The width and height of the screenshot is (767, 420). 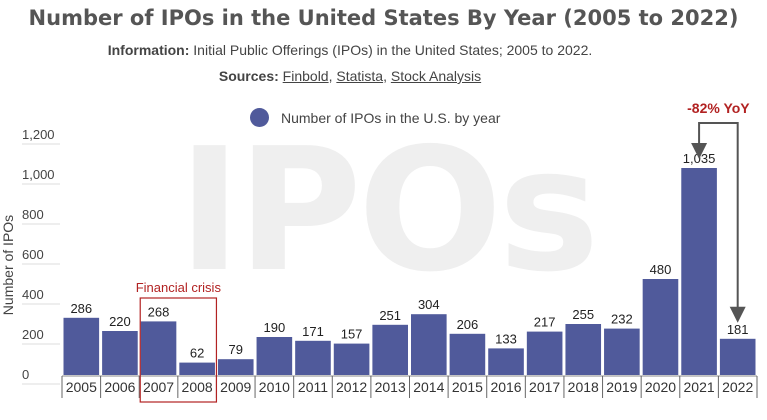 What do you see at coordinates (158, 387) in the screenshot?
I see `x-tick-label: 2007` at bounding box center [158, 387].